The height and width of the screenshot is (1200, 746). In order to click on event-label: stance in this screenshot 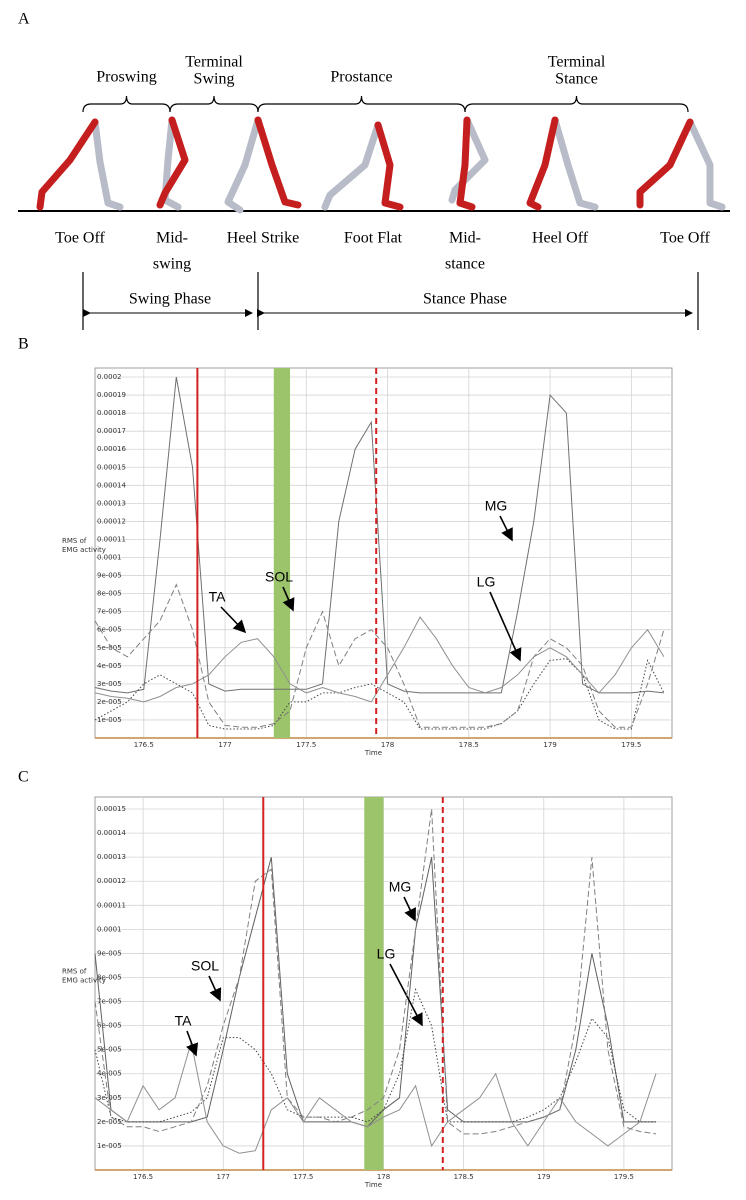, I will do `click(465, 264)`.